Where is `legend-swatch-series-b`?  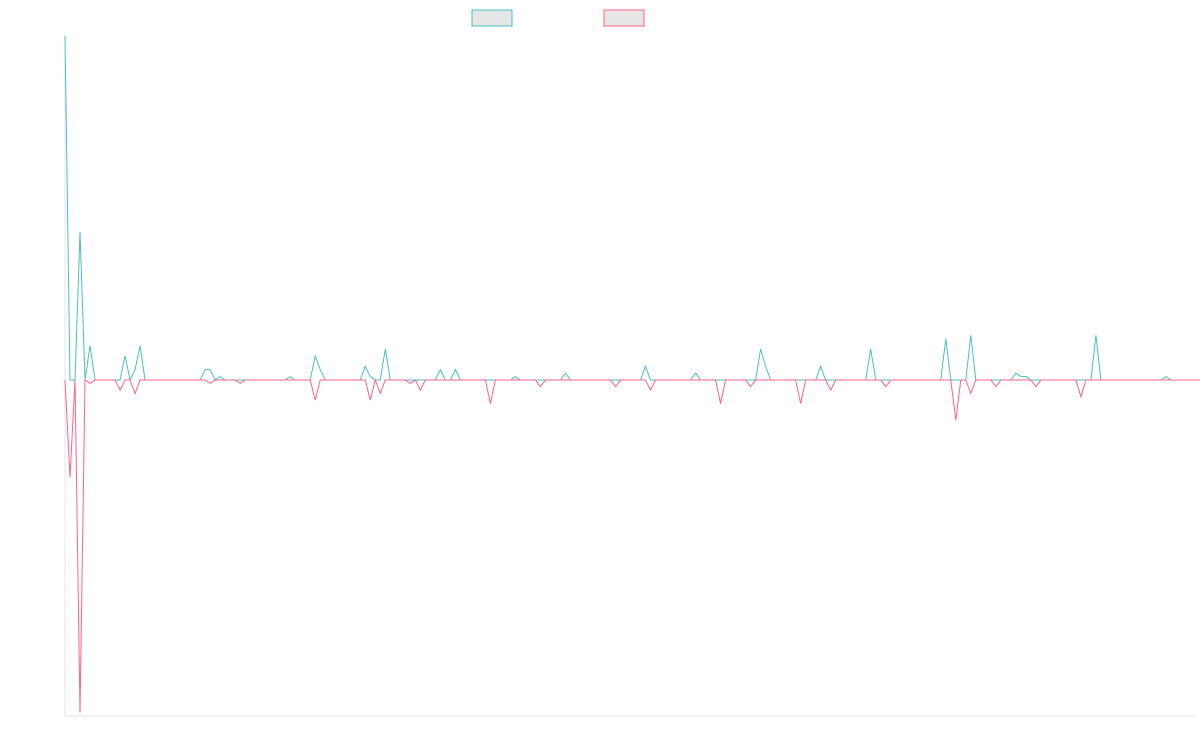
legend-swatch-series-b is located at coordinates (624, 18).